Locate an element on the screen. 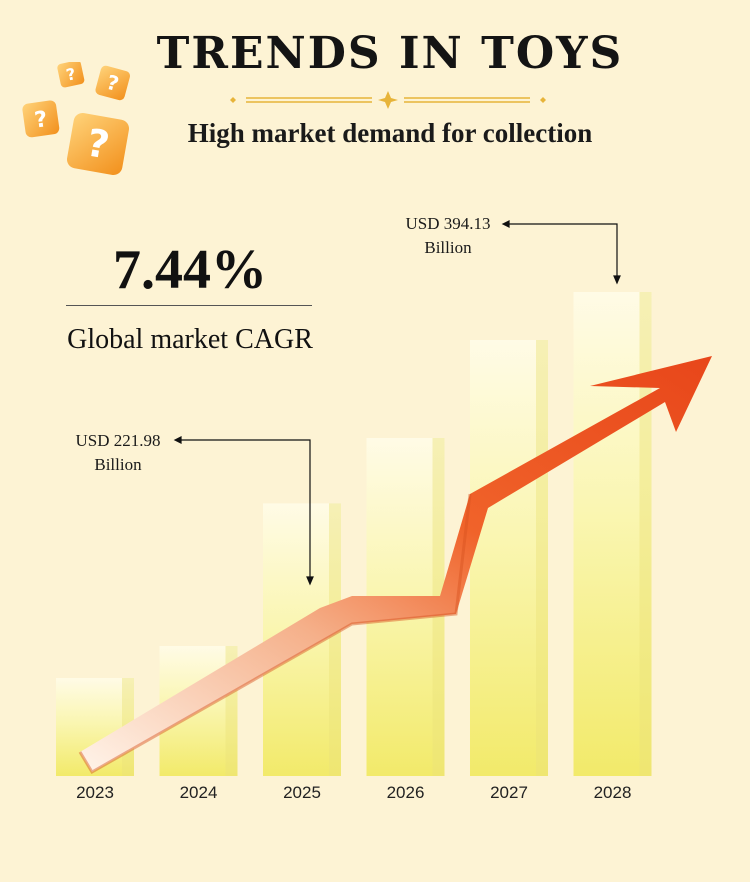 This screenshot has height=882, width=750. page-subtitle: High market demand for collection is located at coordinates (390, 133).